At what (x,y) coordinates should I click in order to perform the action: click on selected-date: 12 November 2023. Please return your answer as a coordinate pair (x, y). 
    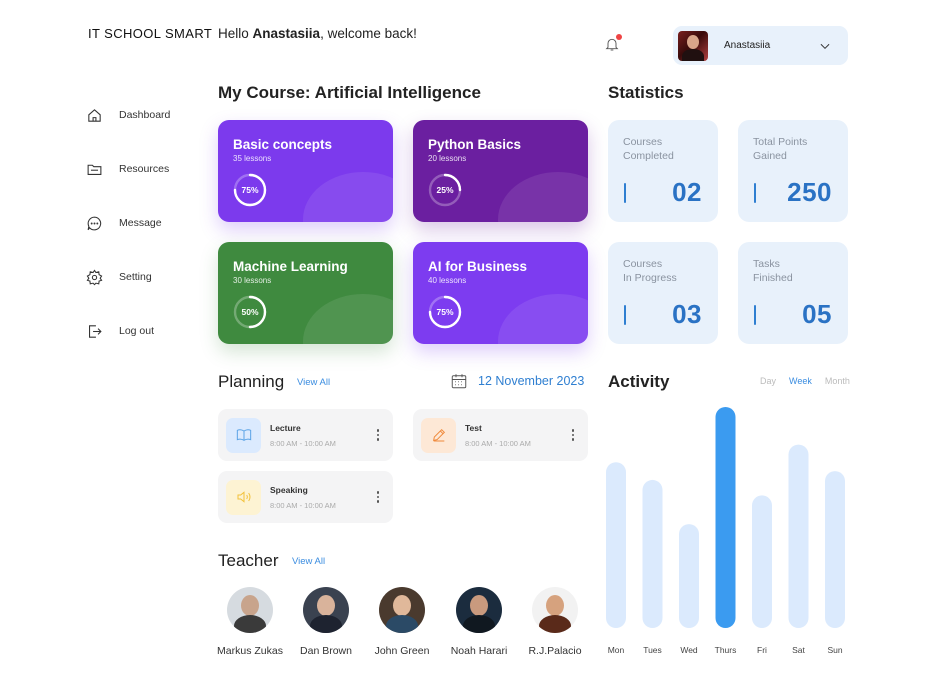
    Looking at the image, I should click on (531, 381).